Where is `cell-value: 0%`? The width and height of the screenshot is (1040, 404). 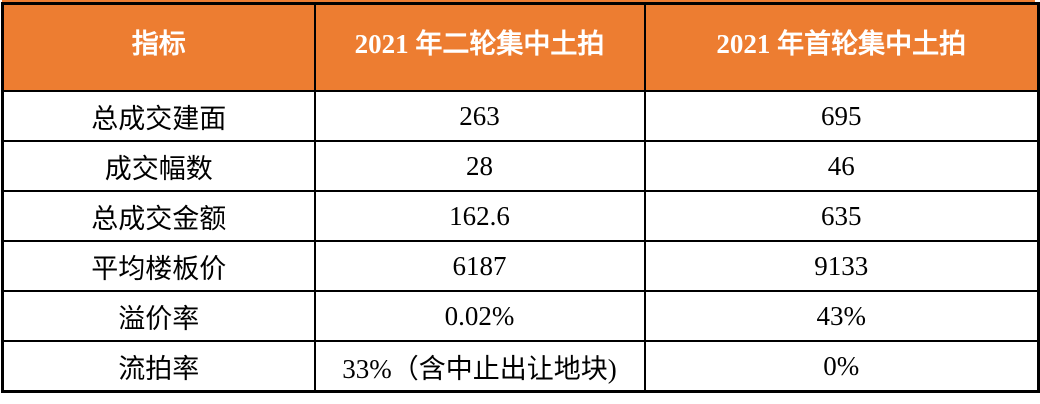 cell-value: 0% is located at coordinates (841, 366).